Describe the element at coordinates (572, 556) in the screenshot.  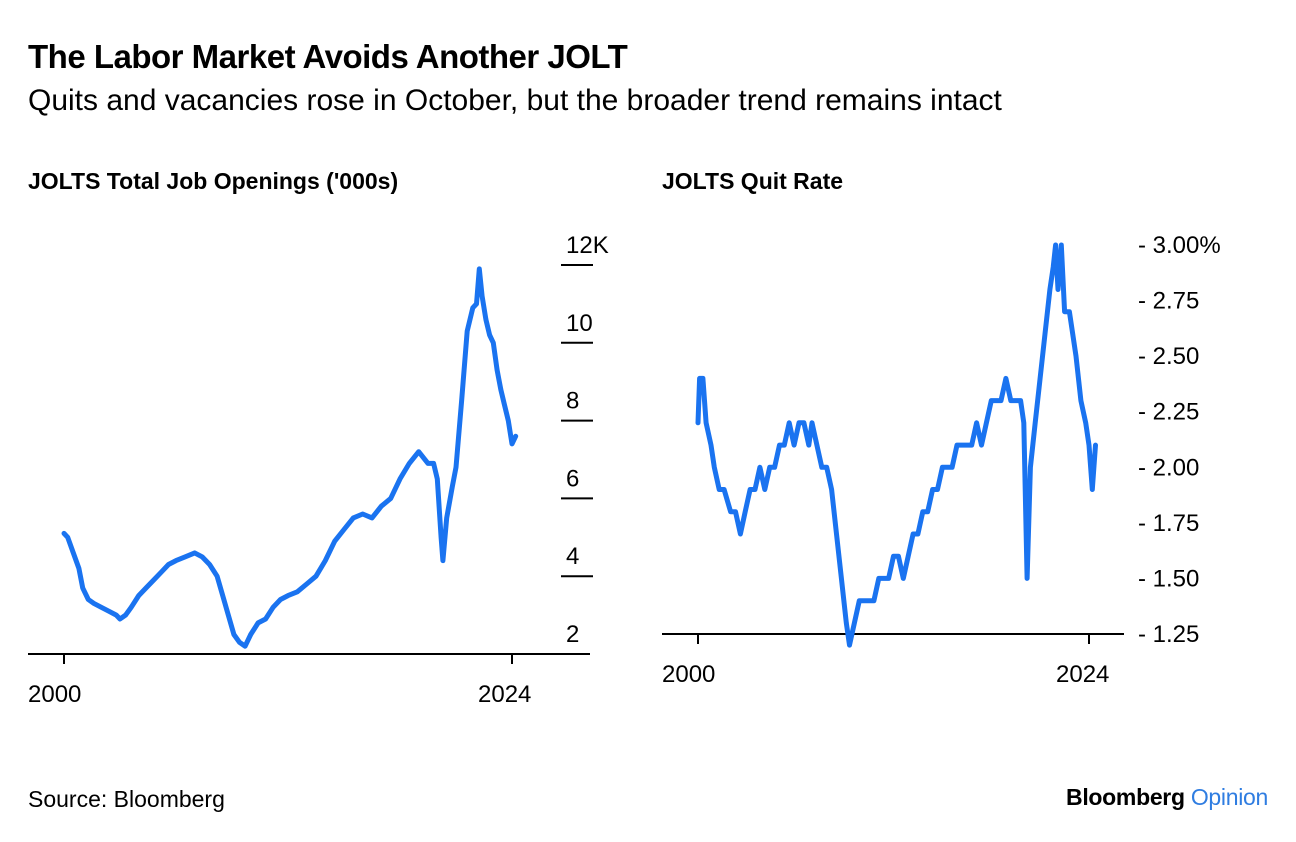
I see `y-tick-label: 4` at that location.